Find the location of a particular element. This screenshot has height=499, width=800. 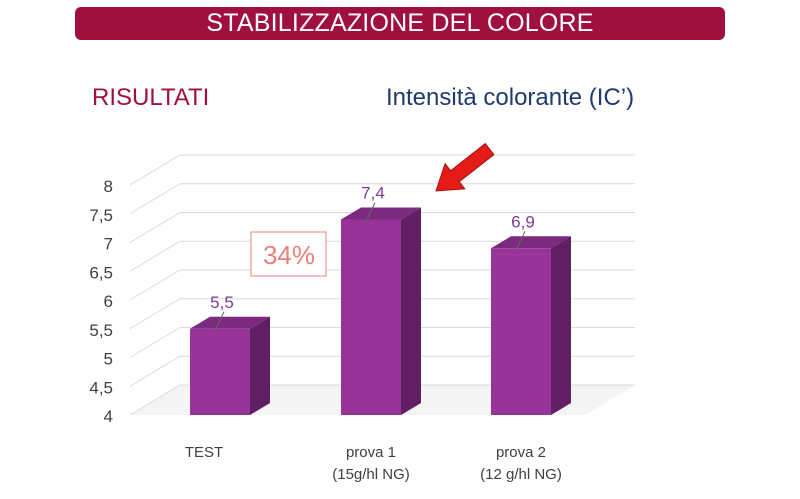

title-banner: STABILIZZAZIONE DEL COLORE is located at coordinates (400, 23).